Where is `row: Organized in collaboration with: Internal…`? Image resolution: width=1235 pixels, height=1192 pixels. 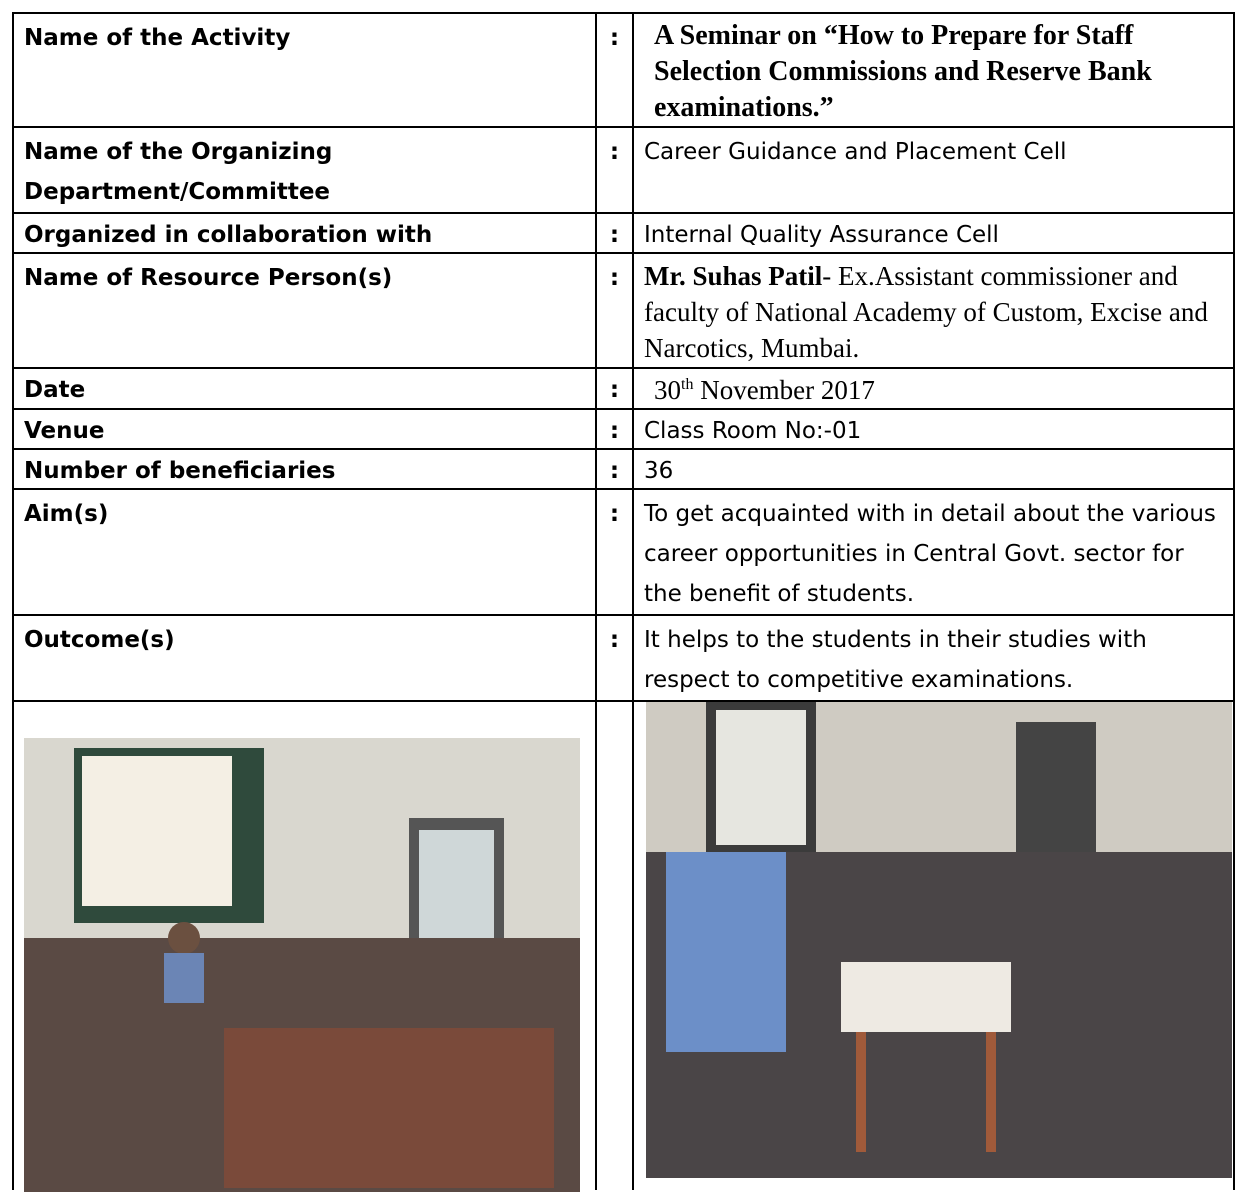 row: Organized in collaboration with: Internal… is located at coordinates (623, 233).